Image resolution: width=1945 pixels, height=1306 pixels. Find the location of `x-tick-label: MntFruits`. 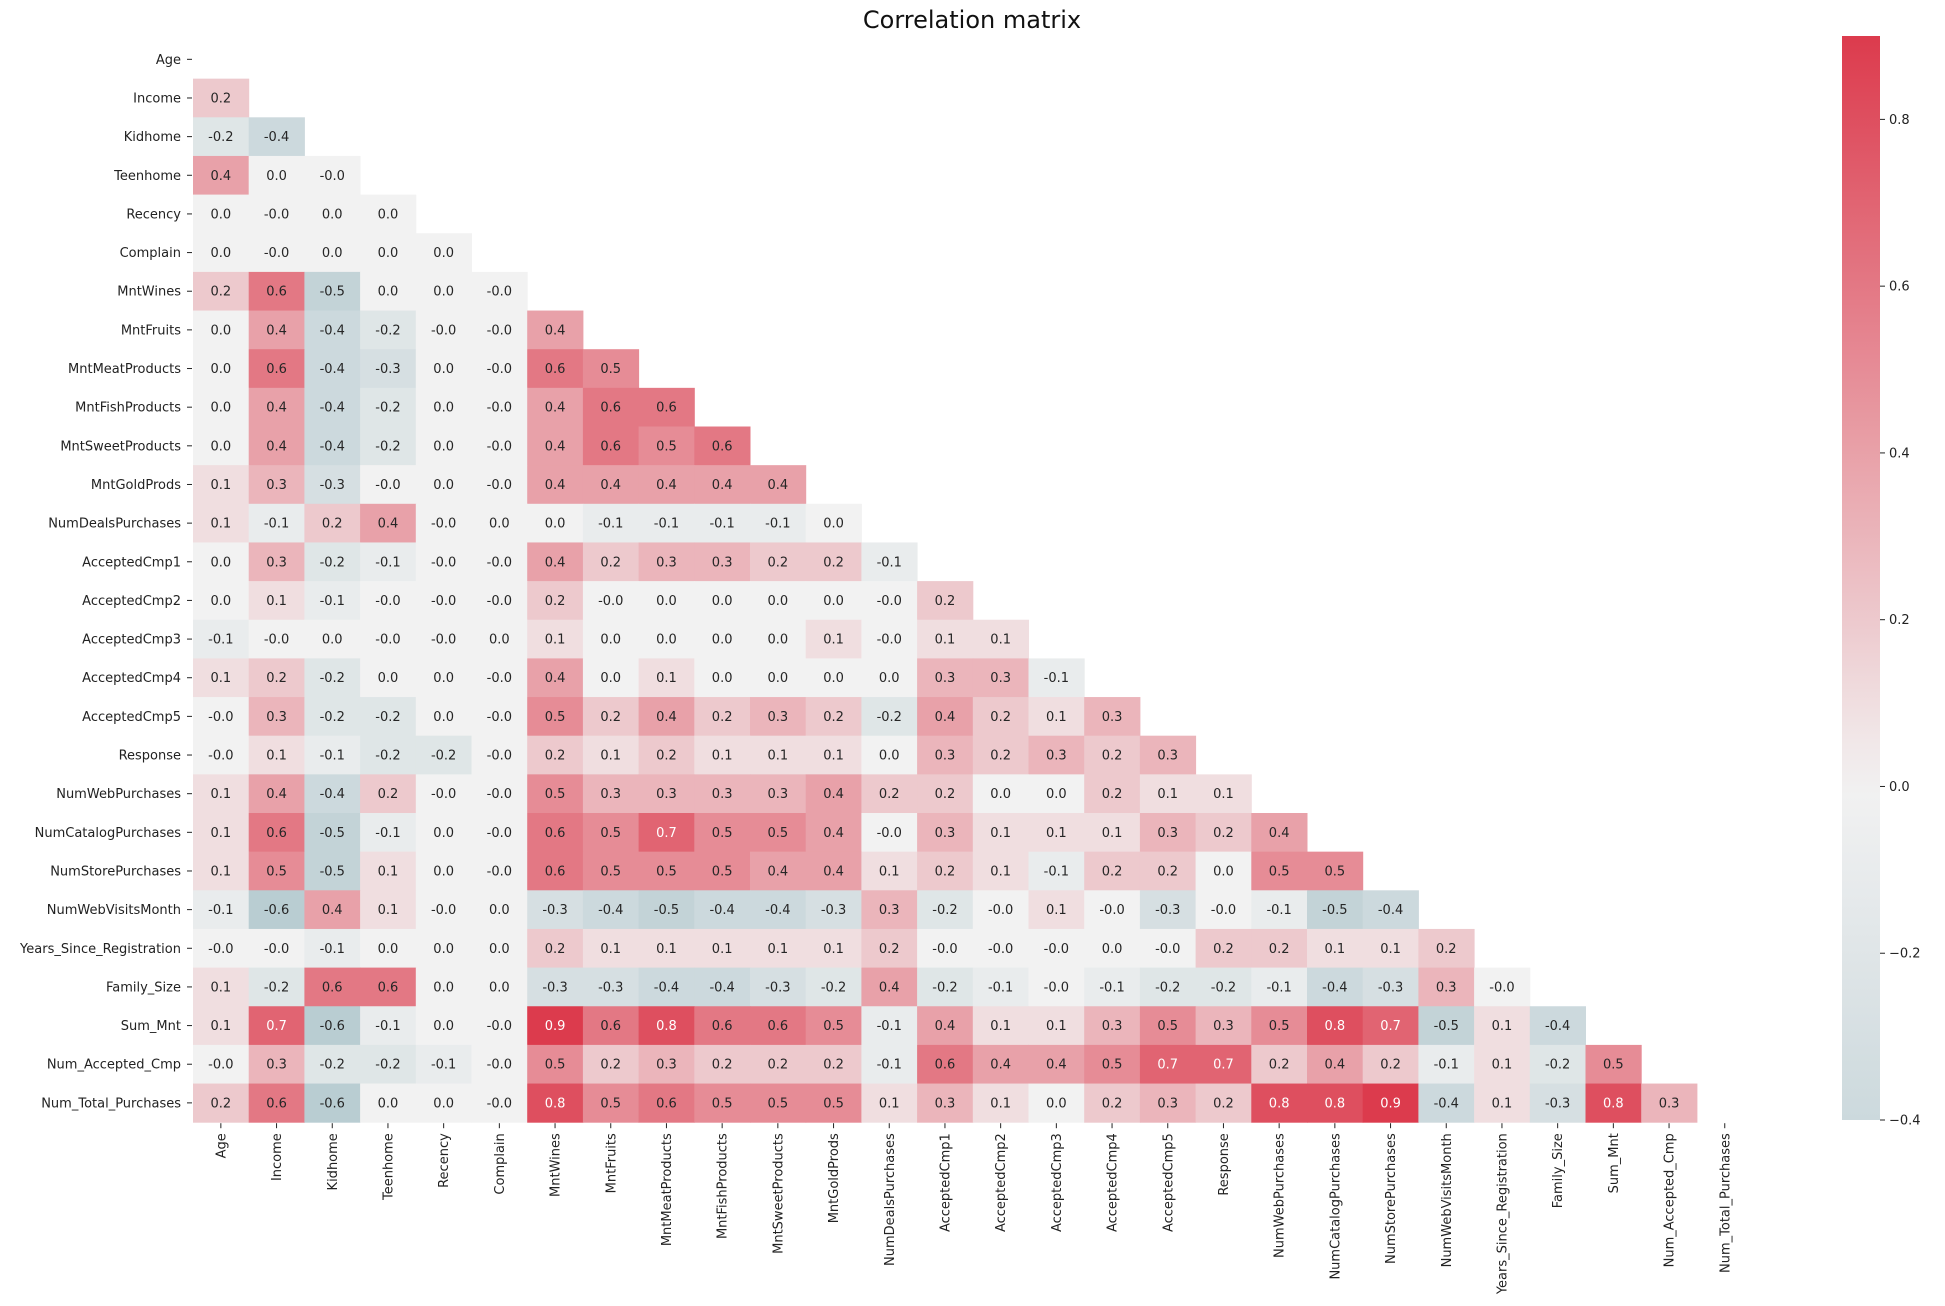

x-tick-label: MntFruits is located at coordinates (611, 1163).